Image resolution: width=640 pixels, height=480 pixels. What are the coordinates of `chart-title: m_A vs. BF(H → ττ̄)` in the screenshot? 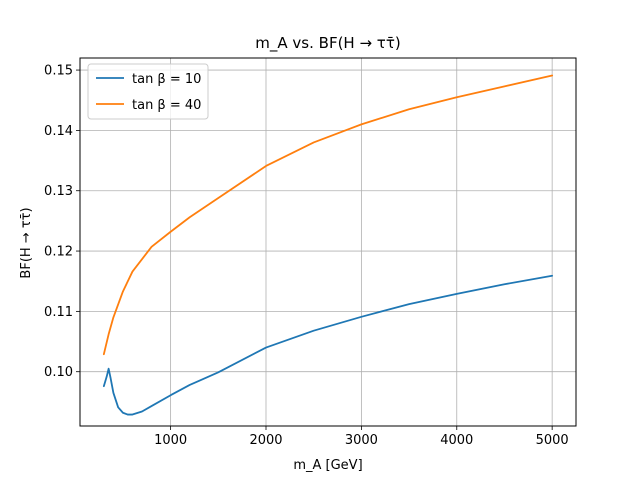 It's located at (327, 43).